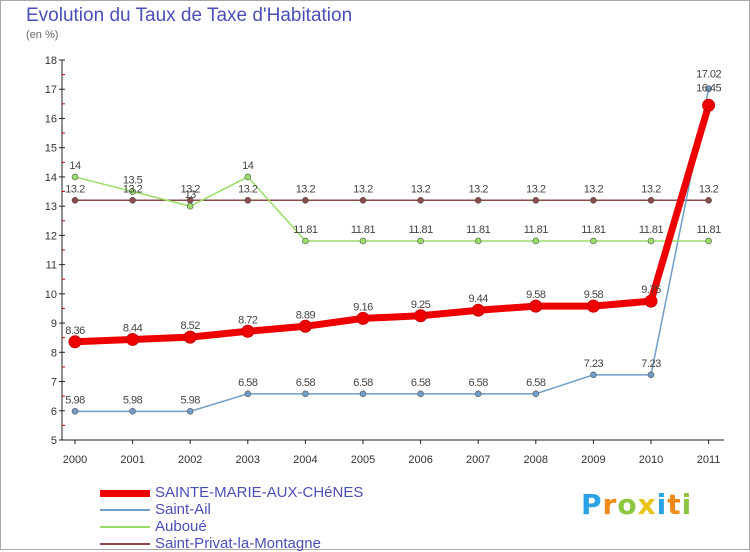  What do you see at coordinates (191, 195) in the screenshot?
I see `data-label: 13` at bounding box center [191, 195].